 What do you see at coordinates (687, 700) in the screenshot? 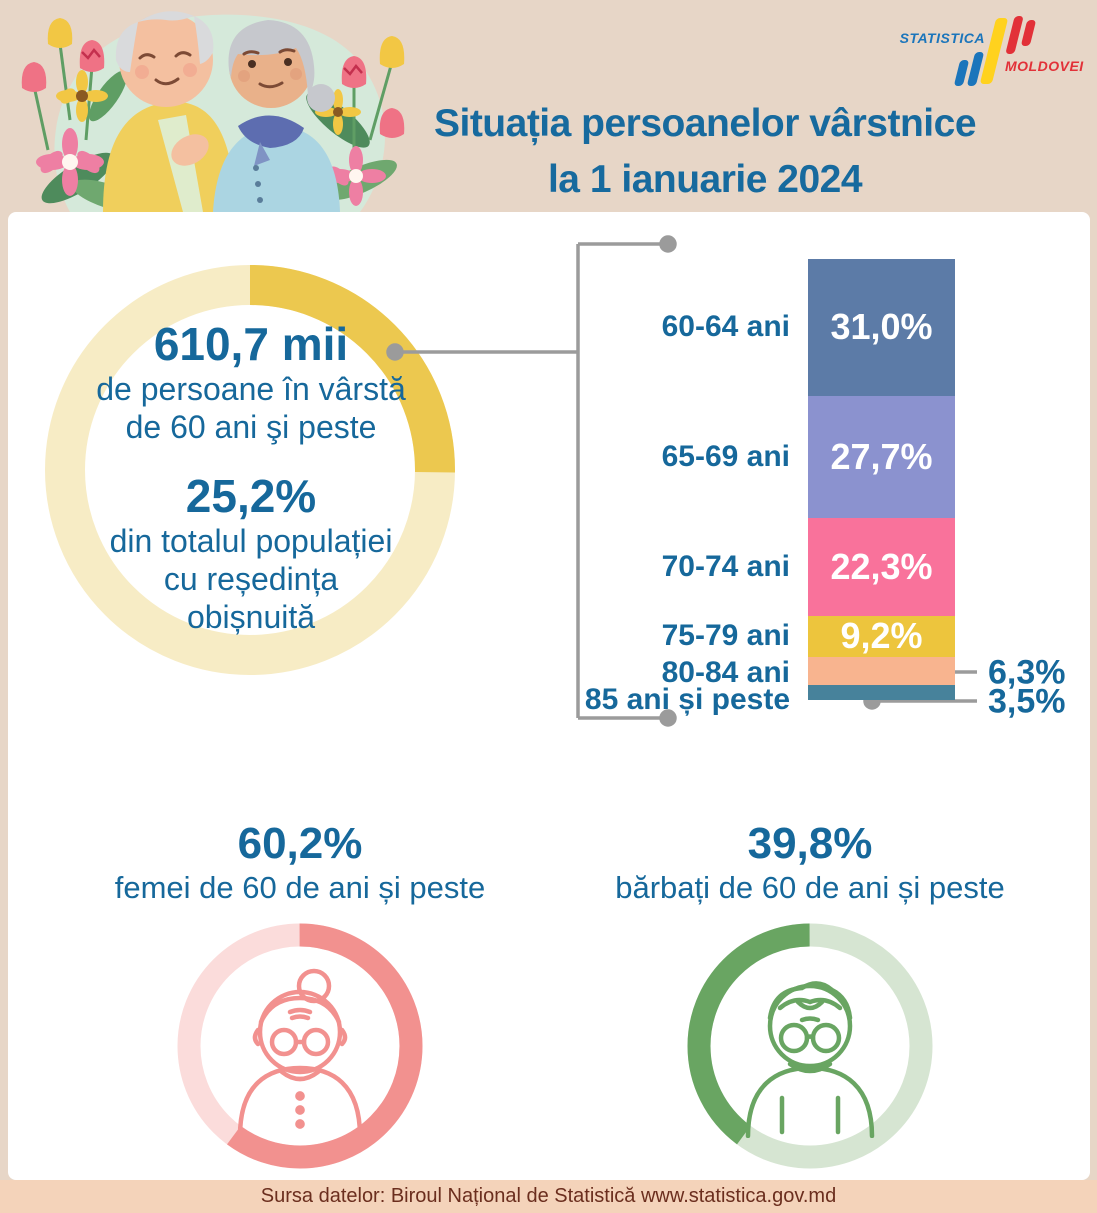
I see `age-group-label: 85 ani și peste` at bounding box center [687, 700].